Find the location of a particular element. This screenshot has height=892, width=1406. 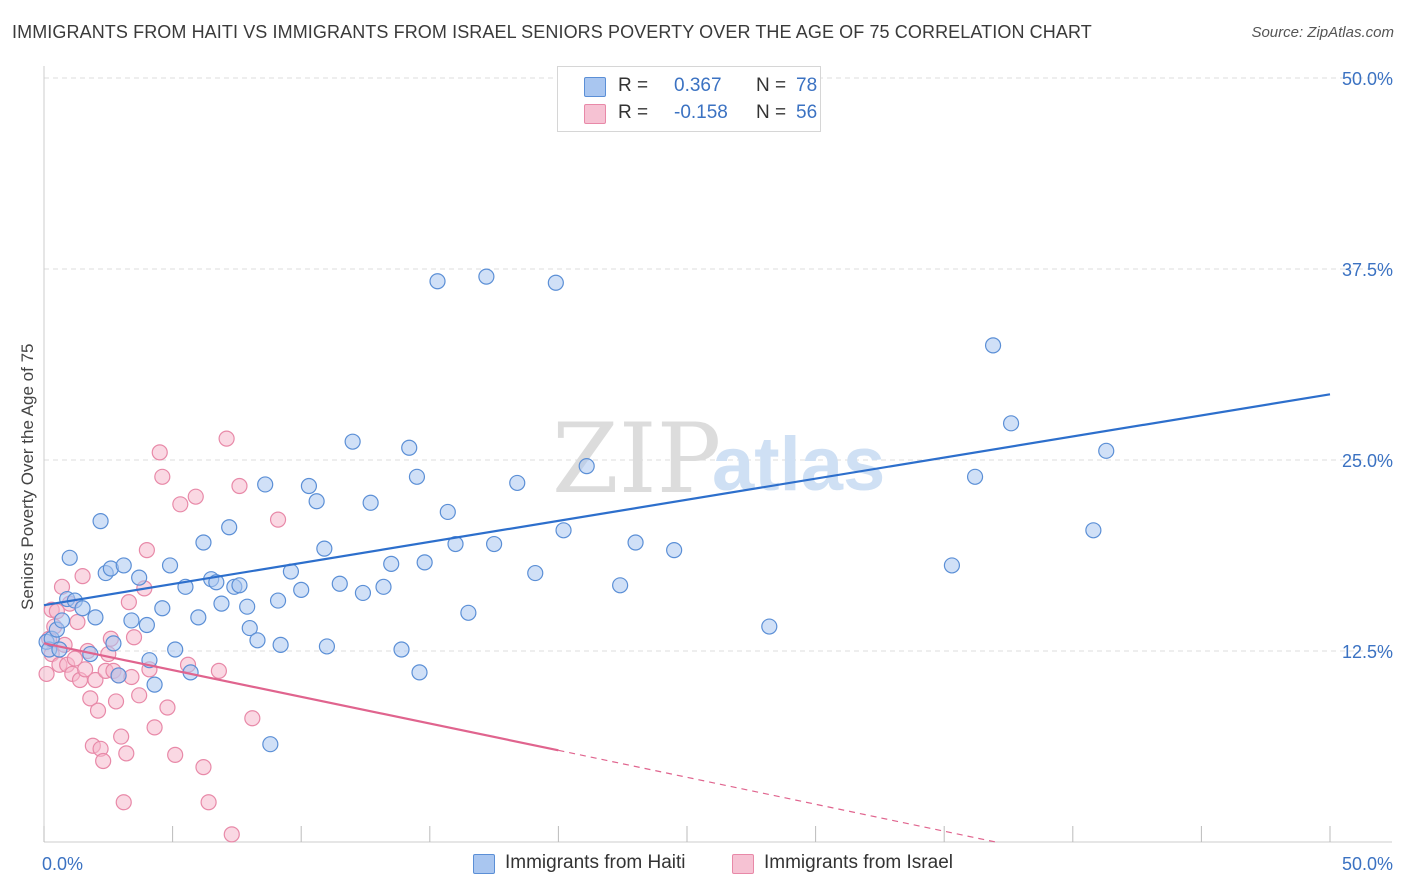

legend-israel-label: Immigrants from Israel is located at coordinates (858, 862).